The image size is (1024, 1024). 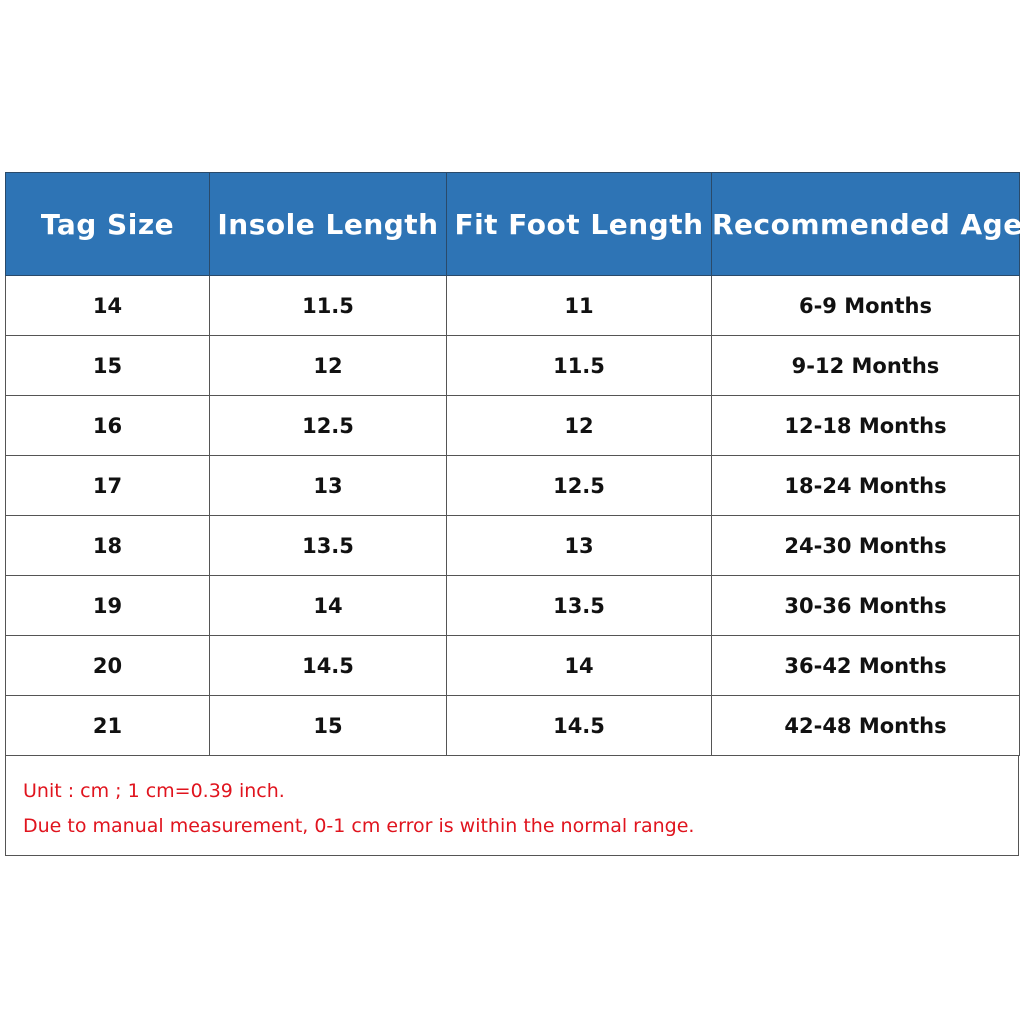 I want to click on cell-recommended-age: 30-36 Months, so click(x=865, y=605).